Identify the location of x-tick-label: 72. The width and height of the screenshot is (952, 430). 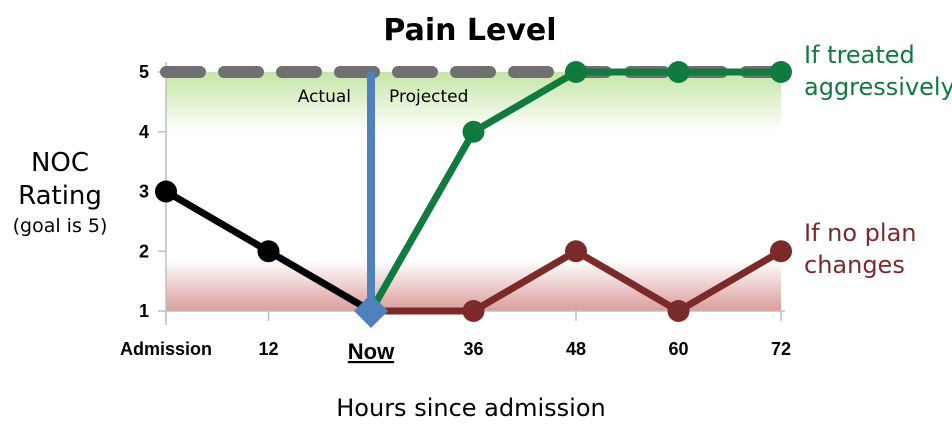
(781, 349).